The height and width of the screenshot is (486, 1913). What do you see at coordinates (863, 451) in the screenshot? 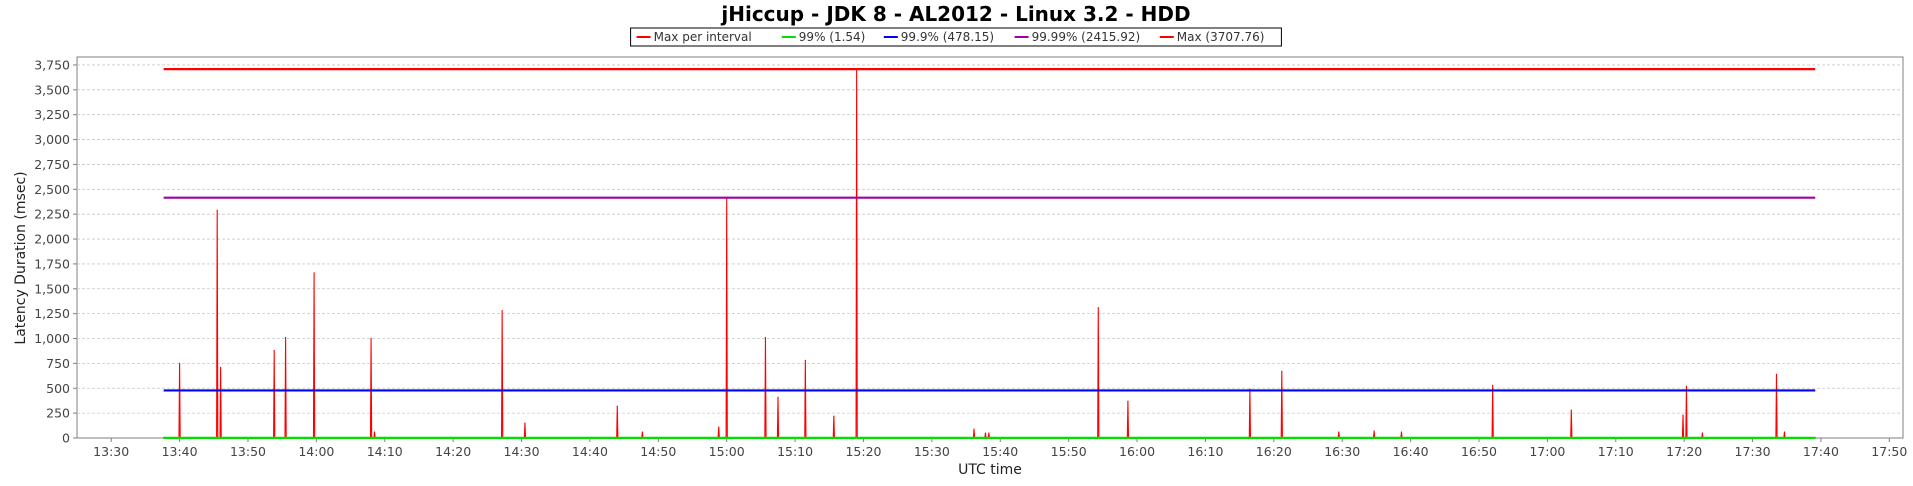
I see `x-tick-label: 15:20` at bounding box center [863, 451].